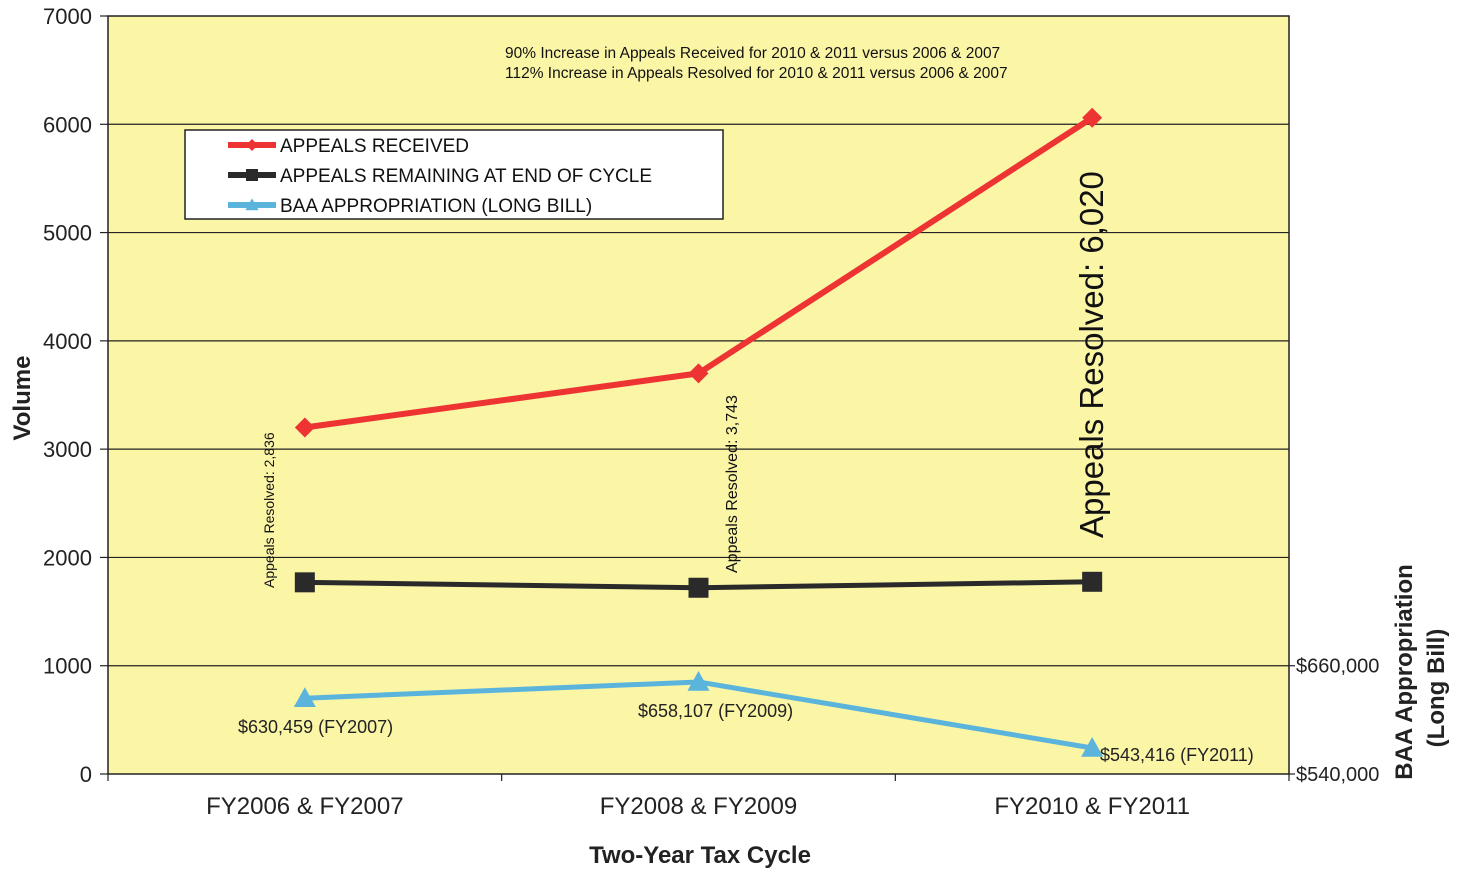  I want to click on x-axis-title: Two-Year Tax Cycle, so click(700, 855).